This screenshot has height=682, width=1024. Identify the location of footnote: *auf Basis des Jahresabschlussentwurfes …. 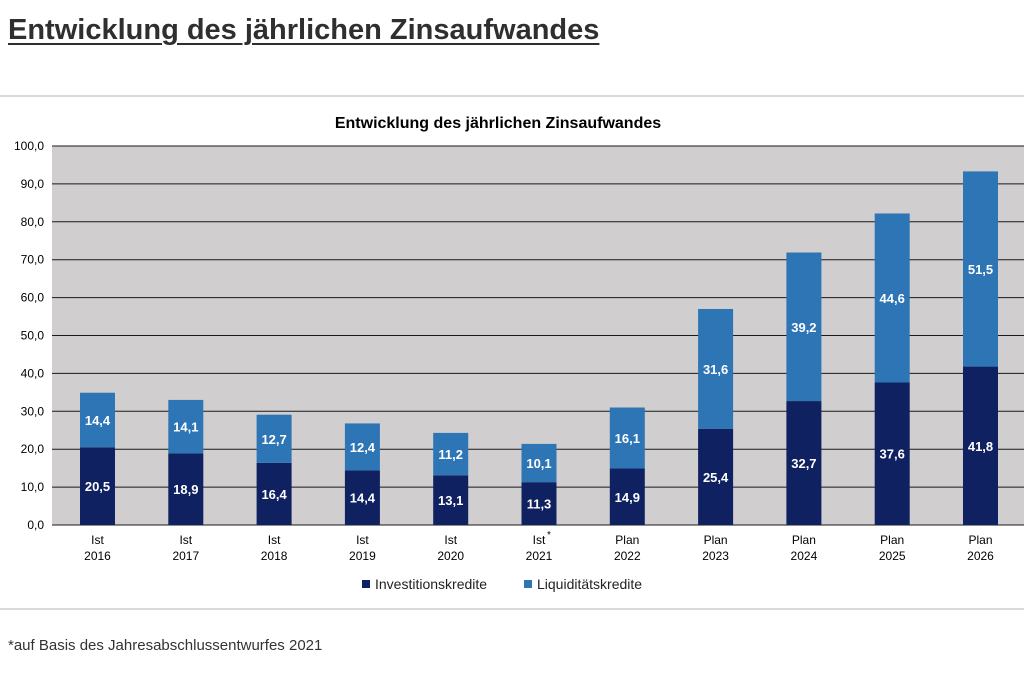
(165, 645).